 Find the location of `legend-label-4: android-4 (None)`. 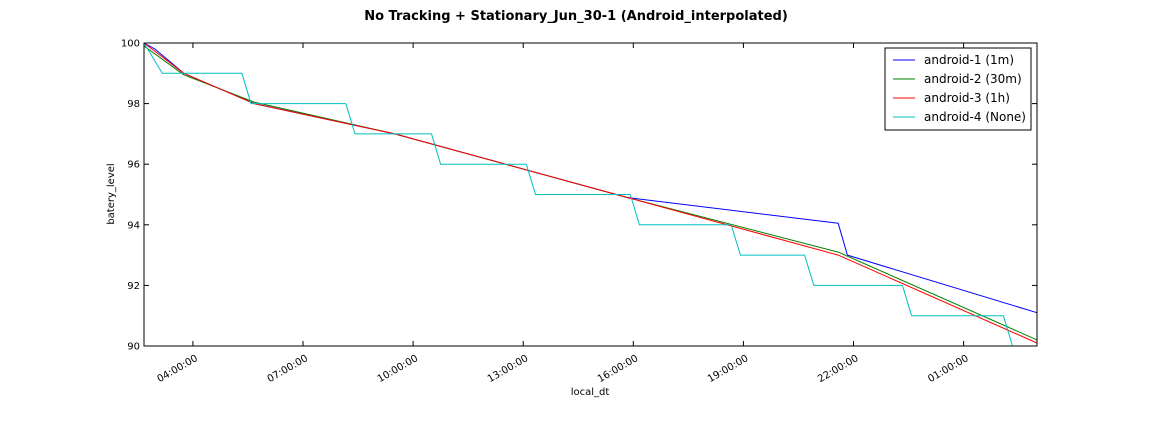

legend-label-4: android-4 (None) is located at coordinates (975, 117).